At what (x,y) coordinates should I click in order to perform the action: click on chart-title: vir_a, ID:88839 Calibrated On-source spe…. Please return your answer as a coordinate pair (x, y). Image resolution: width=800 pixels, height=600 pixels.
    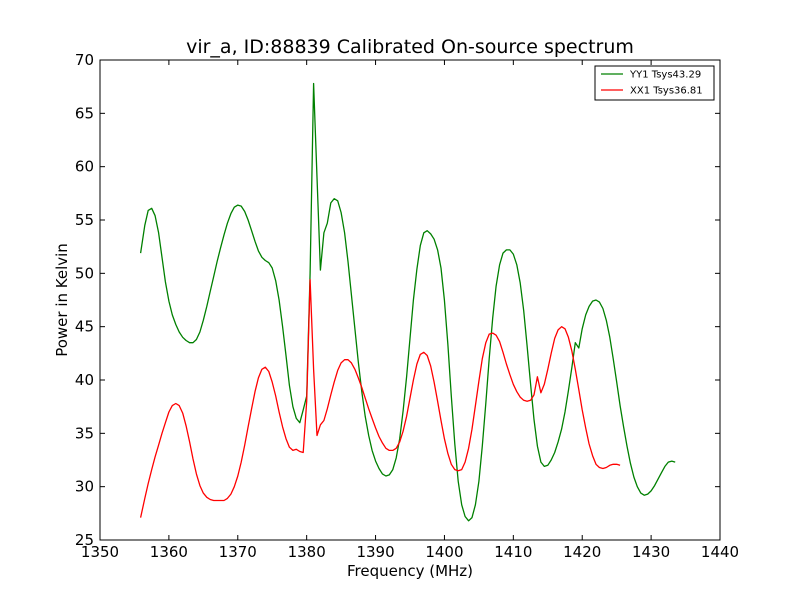
    Looking at the image, I should click on (410, 47).